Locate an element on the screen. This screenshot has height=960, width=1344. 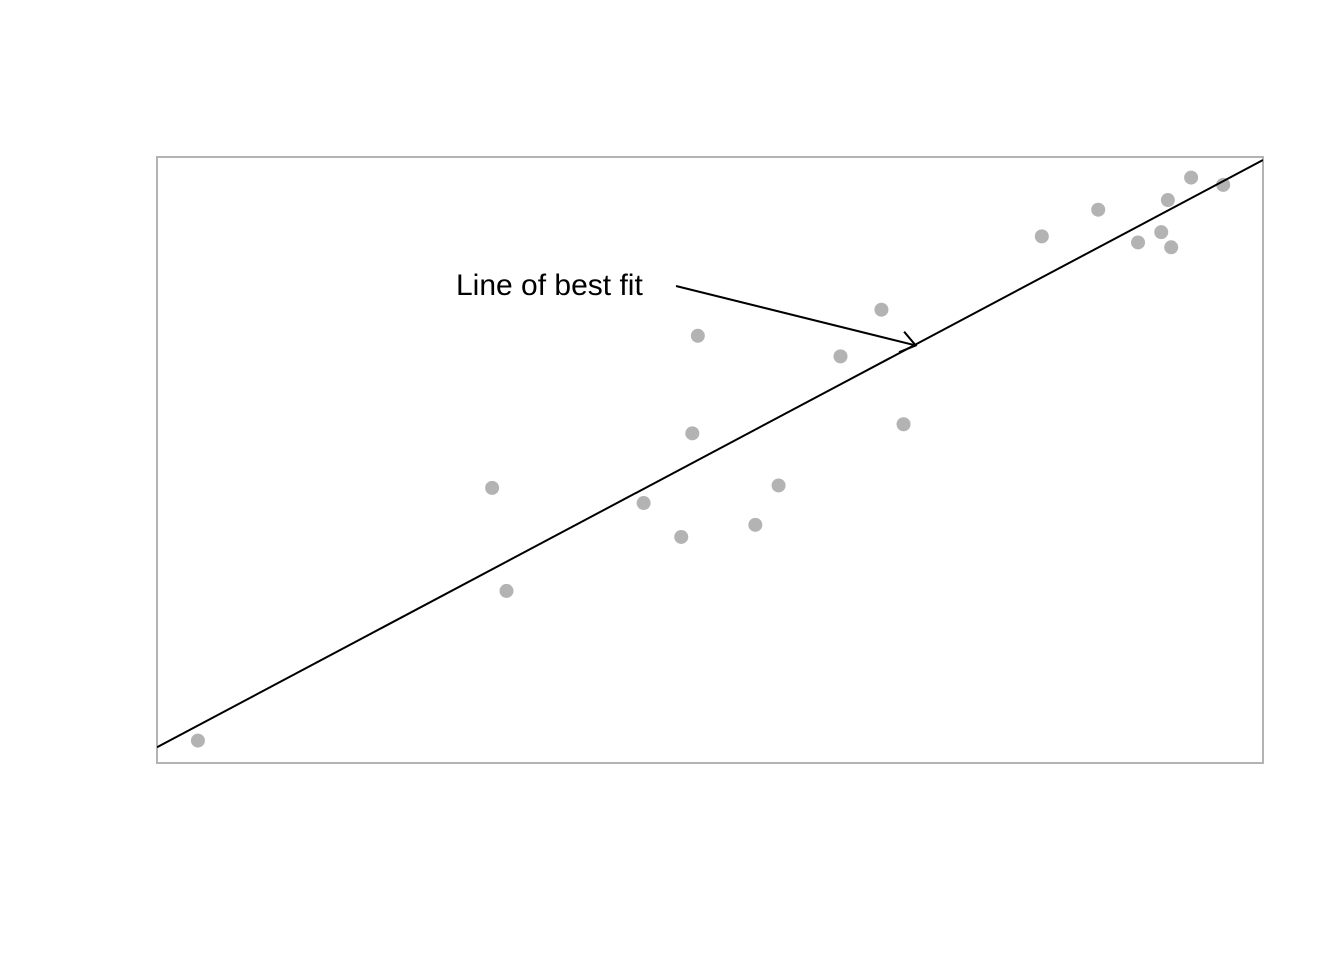
annotation-arrow is located at coordinates (796, 319).